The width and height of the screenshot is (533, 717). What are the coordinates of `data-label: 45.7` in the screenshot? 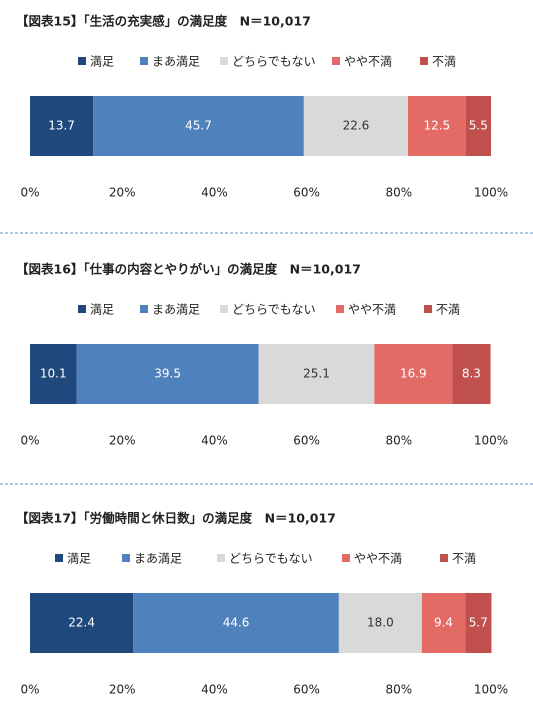 It's located at (198, 126).